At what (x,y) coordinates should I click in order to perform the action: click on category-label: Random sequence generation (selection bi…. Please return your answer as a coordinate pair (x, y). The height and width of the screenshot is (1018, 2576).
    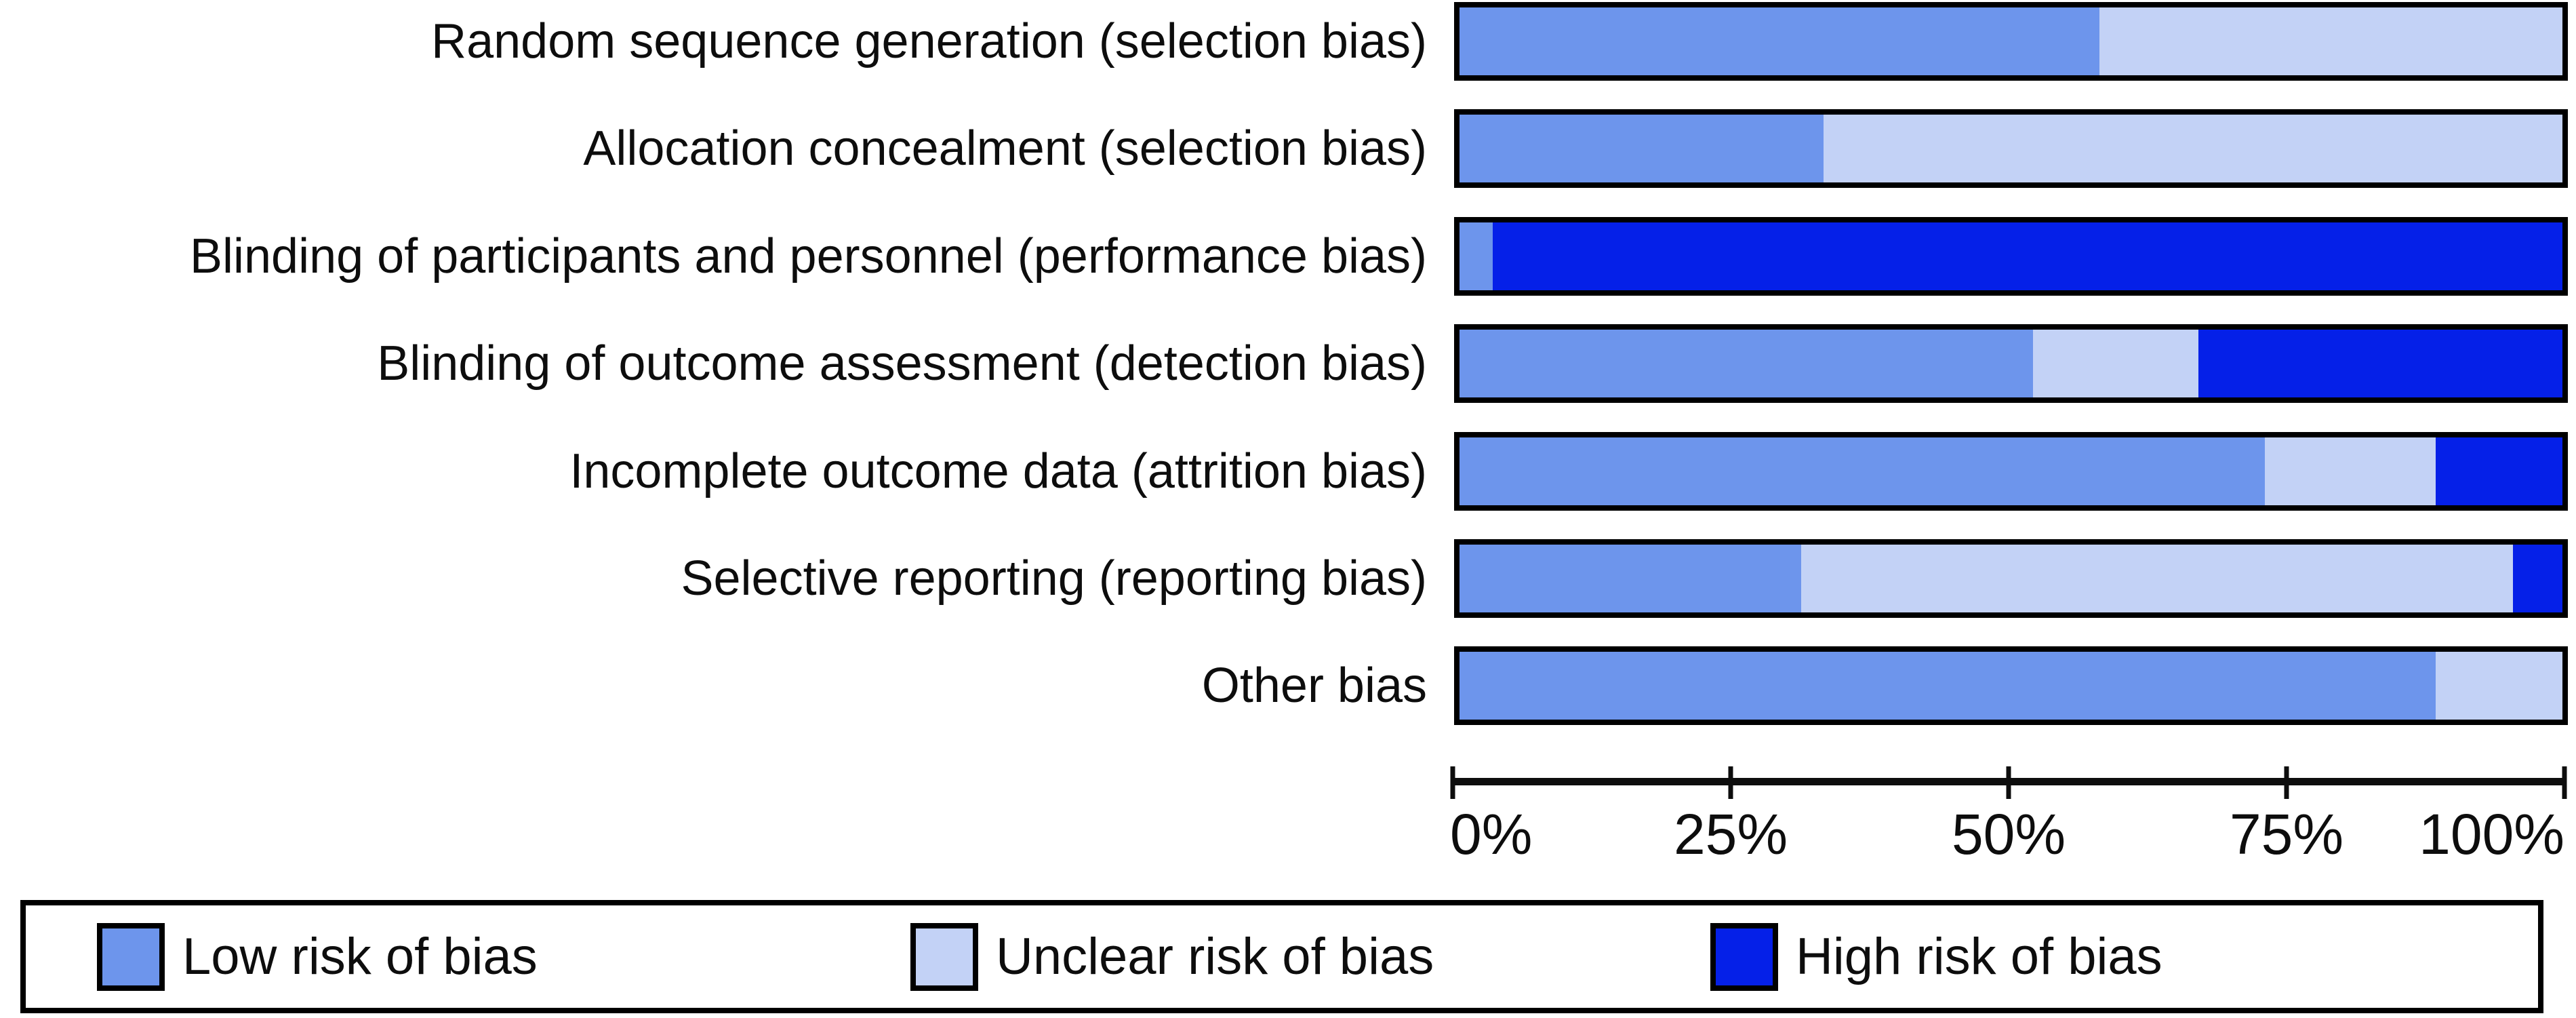
    Looking at the image, I should click on (929, 41).